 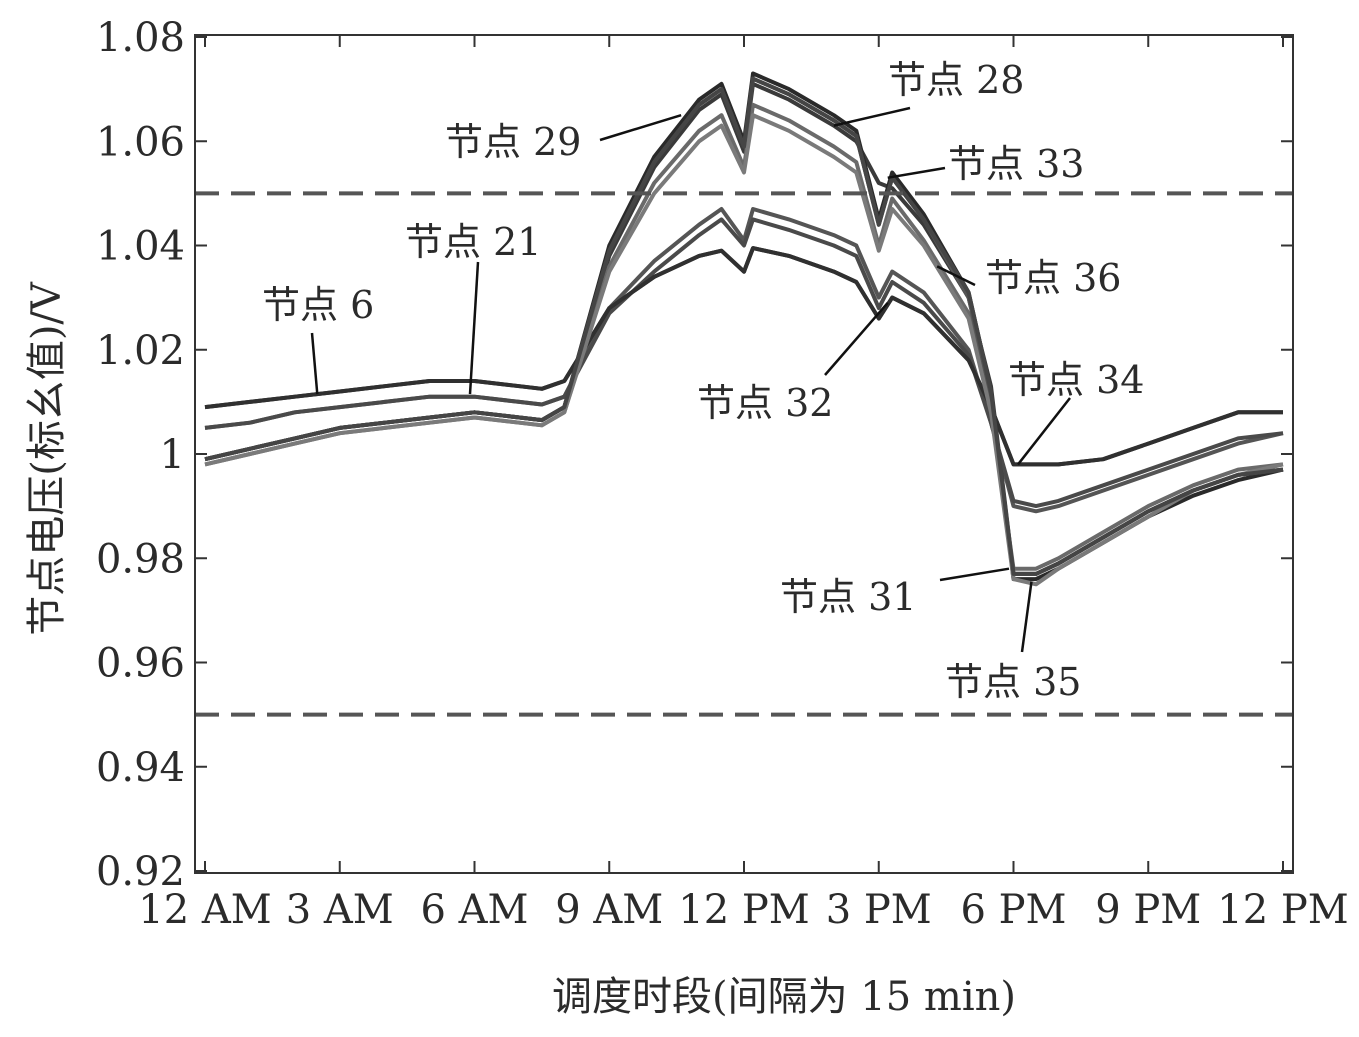 I want to click on y-tick-label: 0.96, so click(x=140, y=664).